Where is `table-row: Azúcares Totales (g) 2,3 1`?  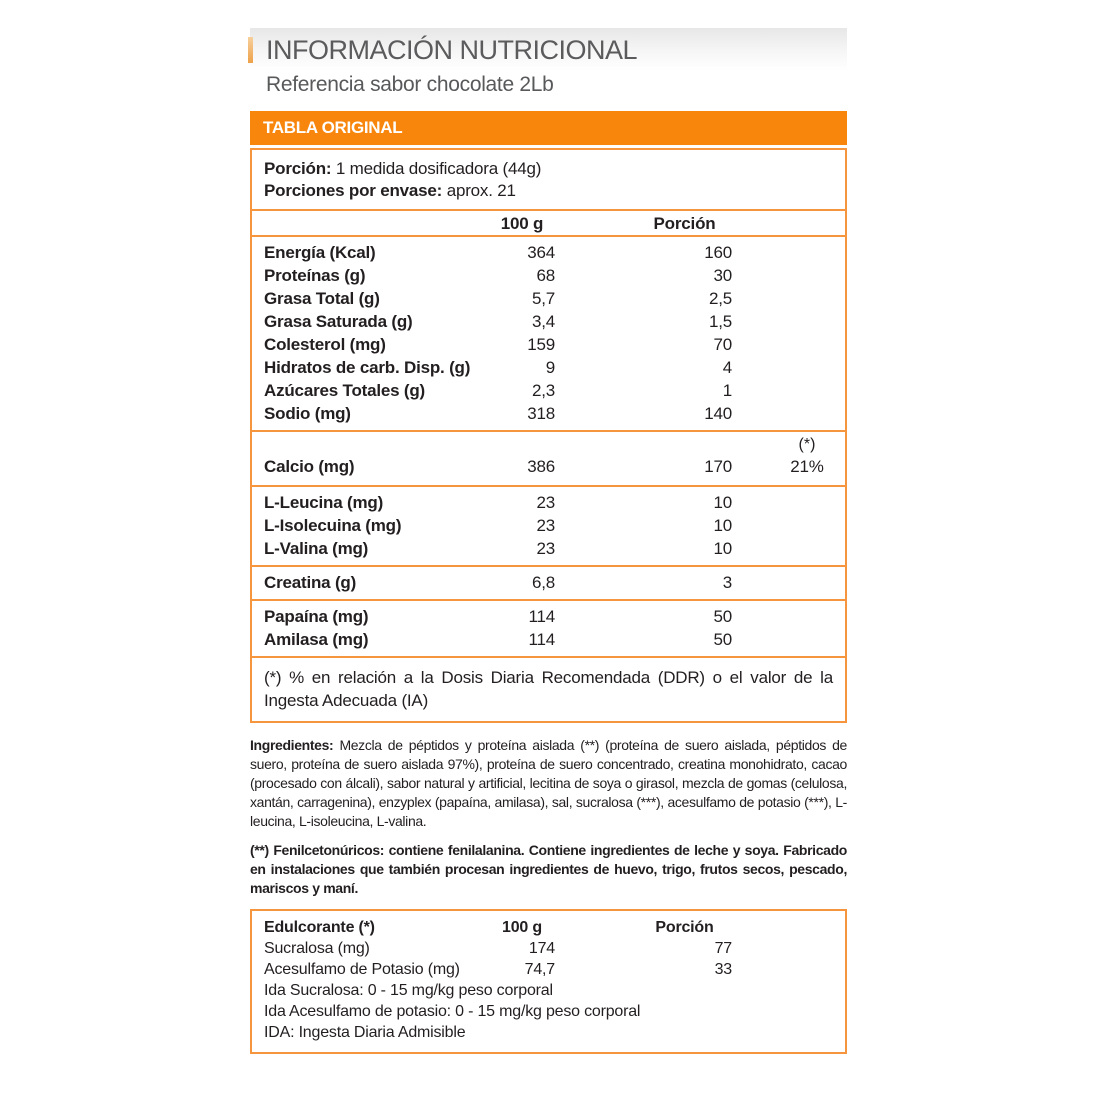 table-row: Azúcares Totales (g) 2,3 1 is located at coordinates (548, 390).